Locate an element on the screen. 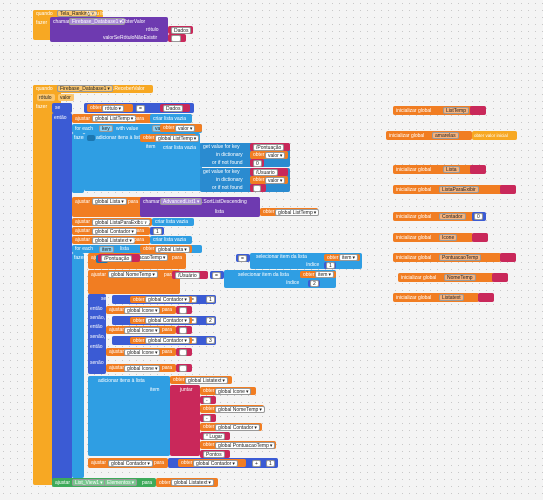 This screenshot has height=500, width=543. add-num-one-value: 1 is located at coordinates (270, 463).